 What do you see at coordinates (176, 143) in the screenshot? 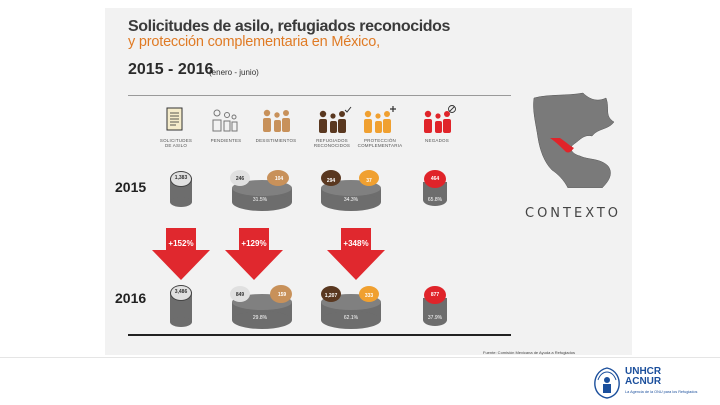
I see `category-label-solicitudes: SOLICITUDES DE ASILO` at bounding box center [176, 143].